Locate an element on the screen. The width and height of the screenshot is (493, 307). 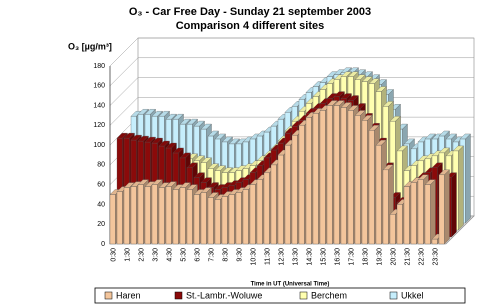
chart-subtitle: Comparison 4 different sites is located at coordinates (250, 26).